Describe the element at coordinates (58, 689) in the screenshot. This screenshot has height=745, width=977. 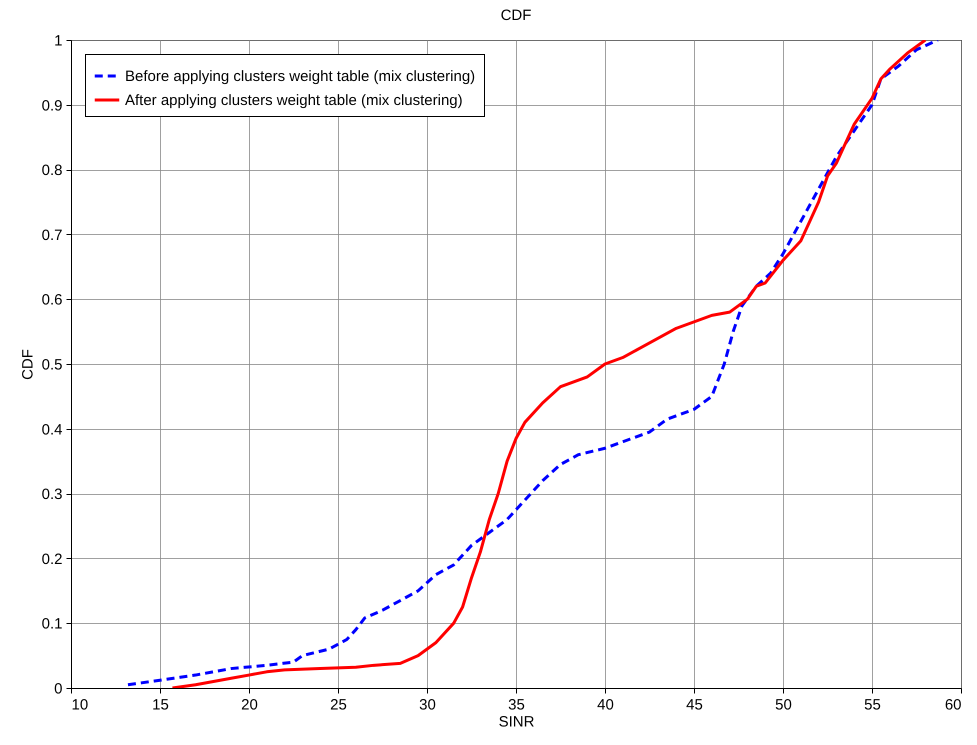
I see `y-tick-label: 0` at that location.